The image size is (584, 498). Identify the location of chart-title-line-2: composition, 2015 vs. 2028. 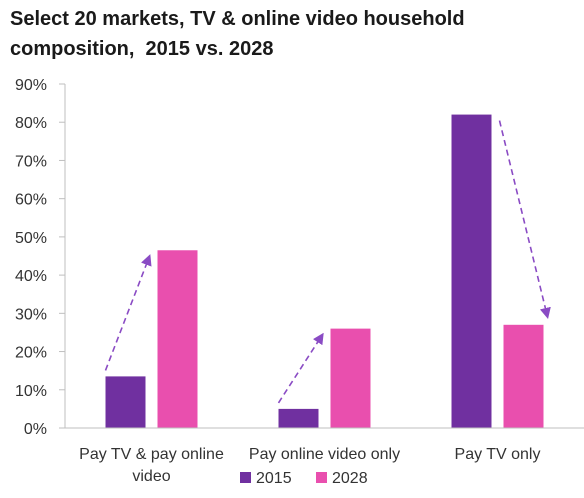
(142, 49).